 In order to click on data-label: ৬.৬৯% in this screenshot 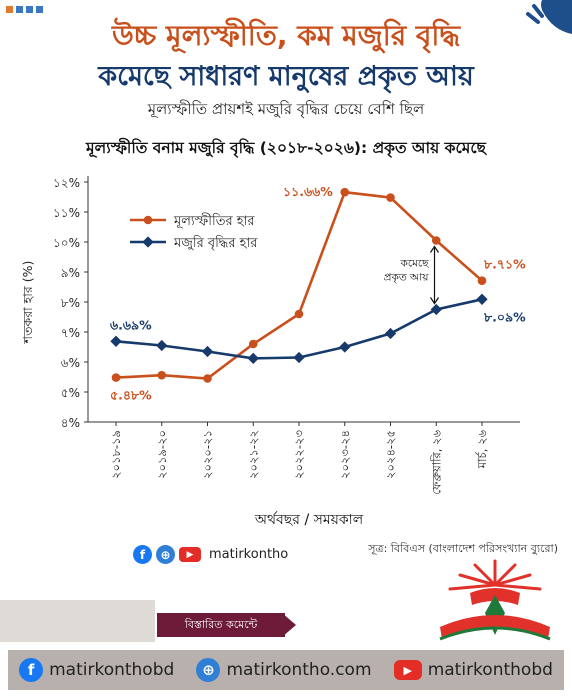, I will do `click(131, 324)`.